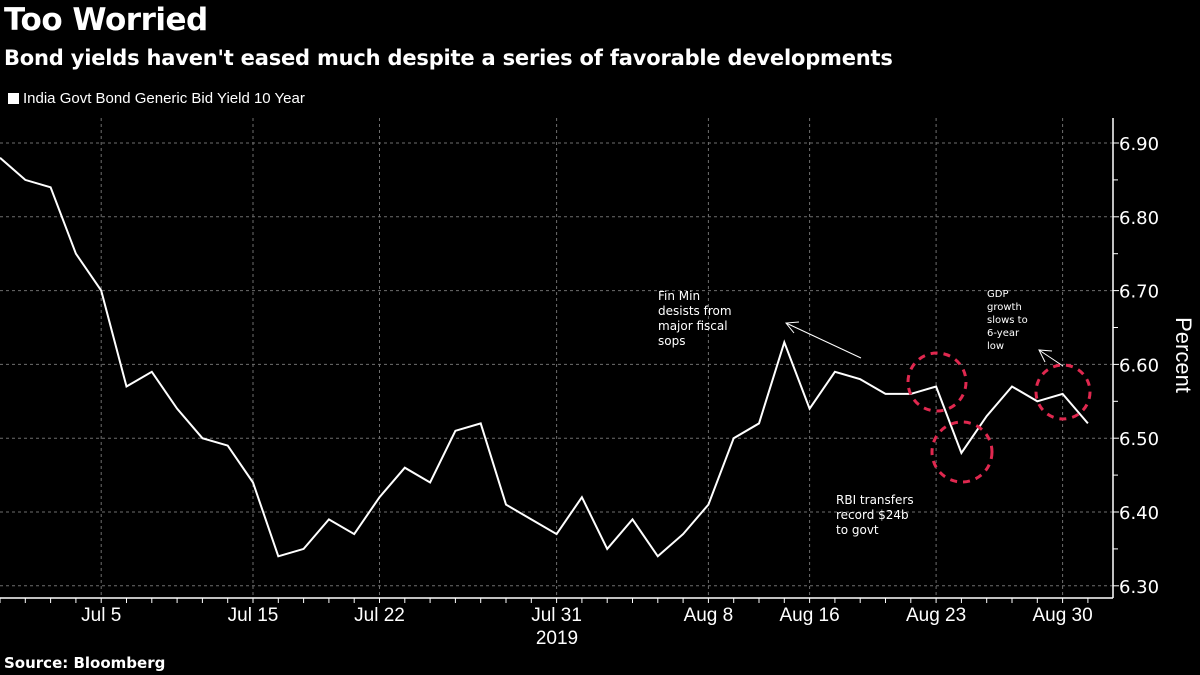 This screenshot has width=1200, height=675. What do you see at coordinates (1139, 218) in the screenshot?
I see `y-tick-label: 6.80` at bounding box center [1139, 218].